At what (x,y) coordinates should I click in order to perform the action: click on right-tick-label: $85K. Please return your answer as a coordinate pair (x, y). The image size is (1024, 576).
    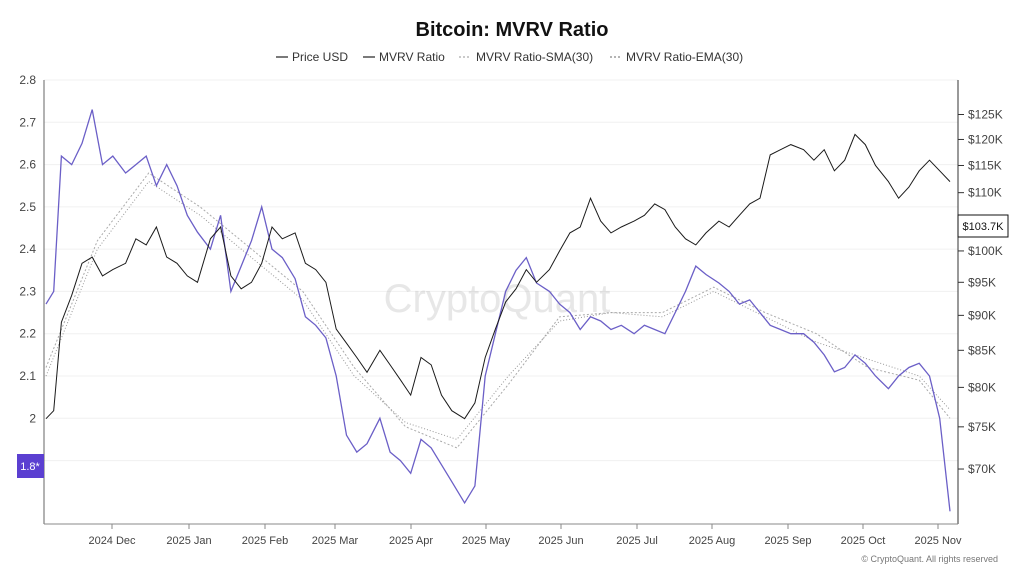
    Looking at the image, I should click on (982, 350).